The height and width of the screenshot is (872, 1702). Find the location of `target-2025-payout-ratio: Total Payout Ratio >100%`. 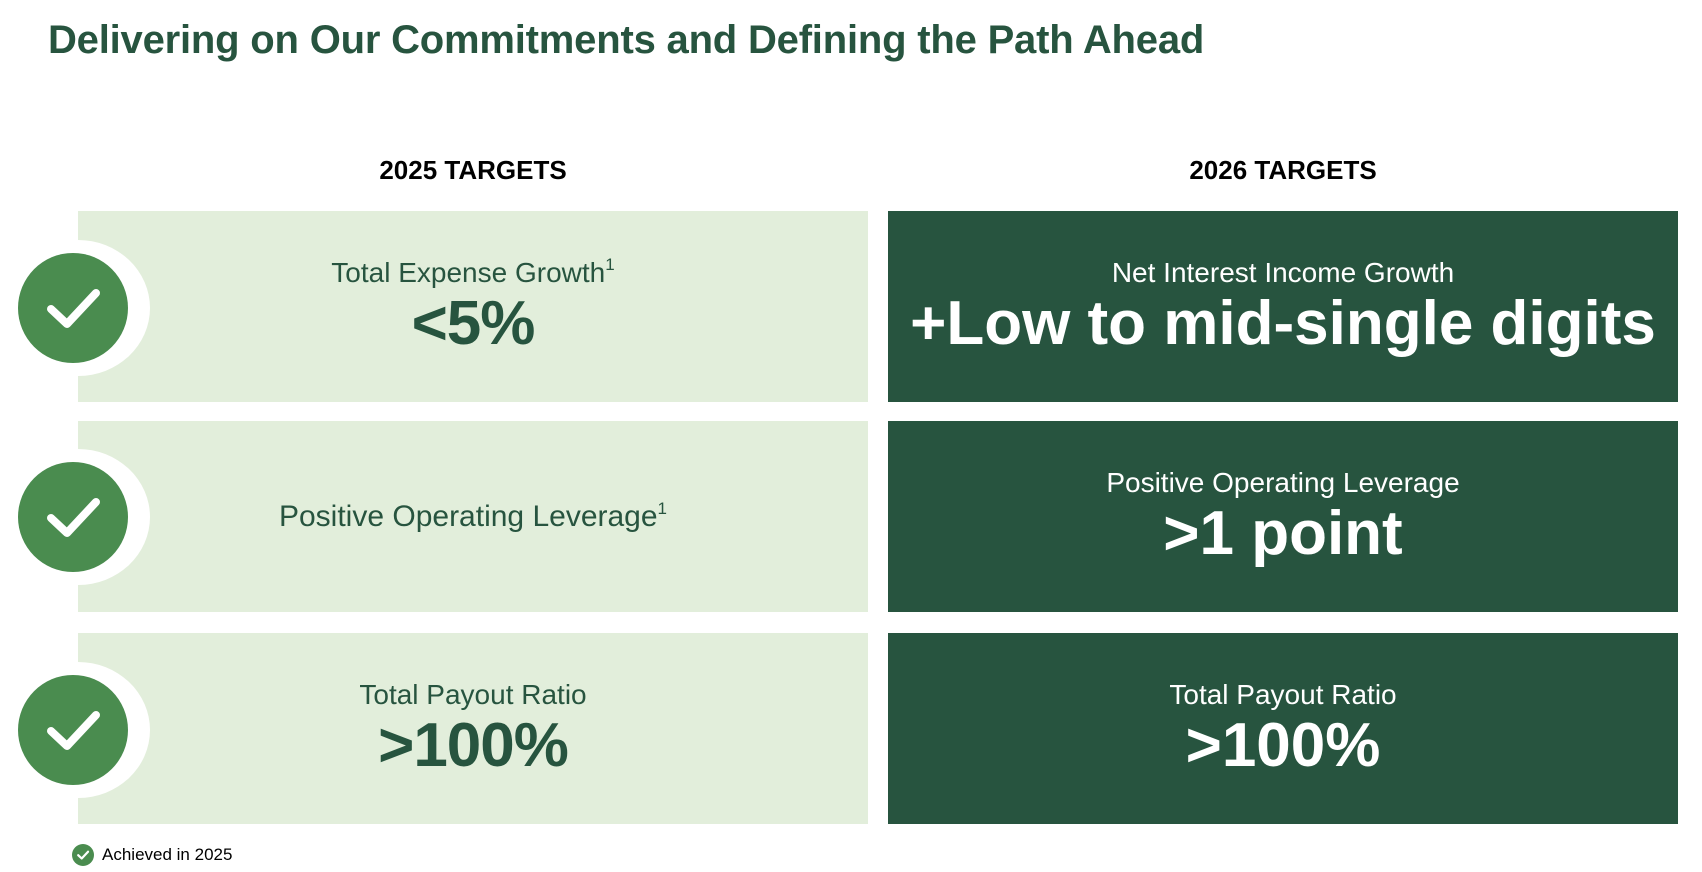

target-2025-payout-ratio: Total Payout Ratio >100% is located at coordinates (473, 728).